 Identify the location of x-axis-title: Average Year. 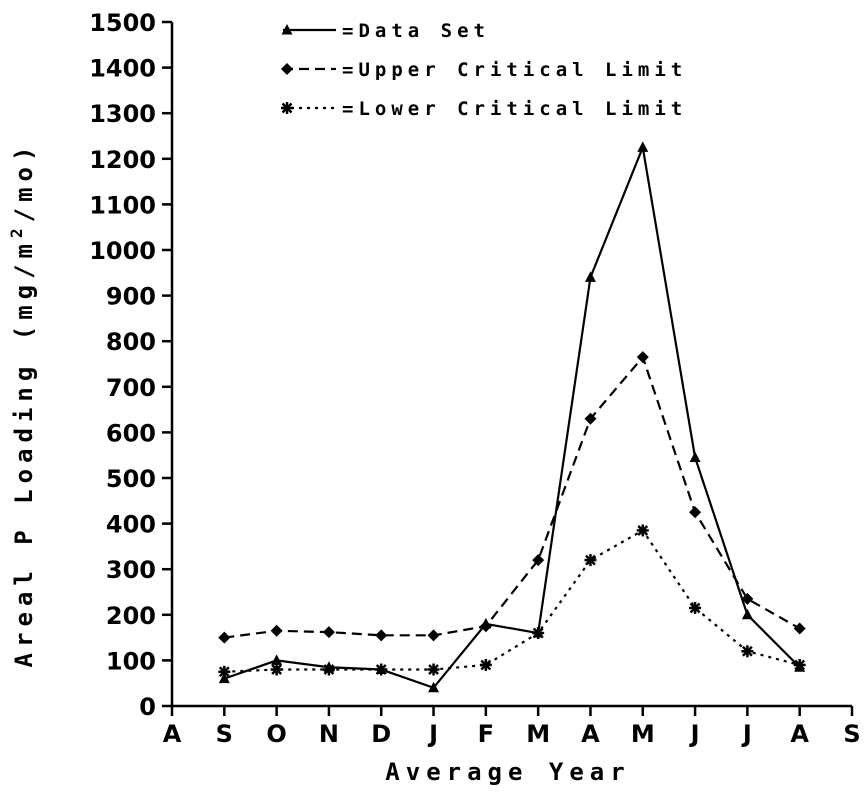
(507, 772).